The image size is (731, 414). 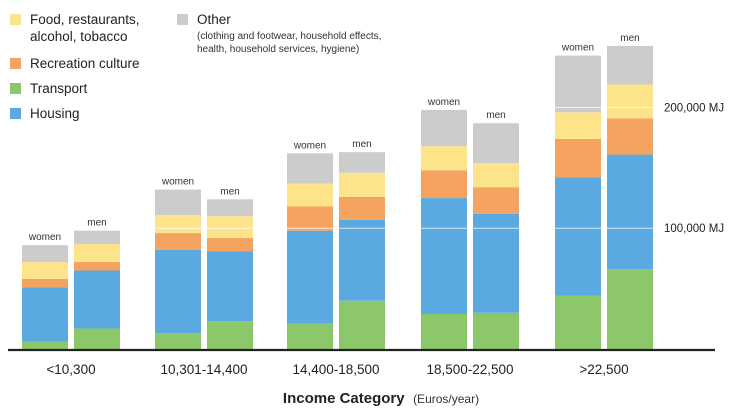 I want to click on legend-label-other: Other, so click(x=214, y=19).